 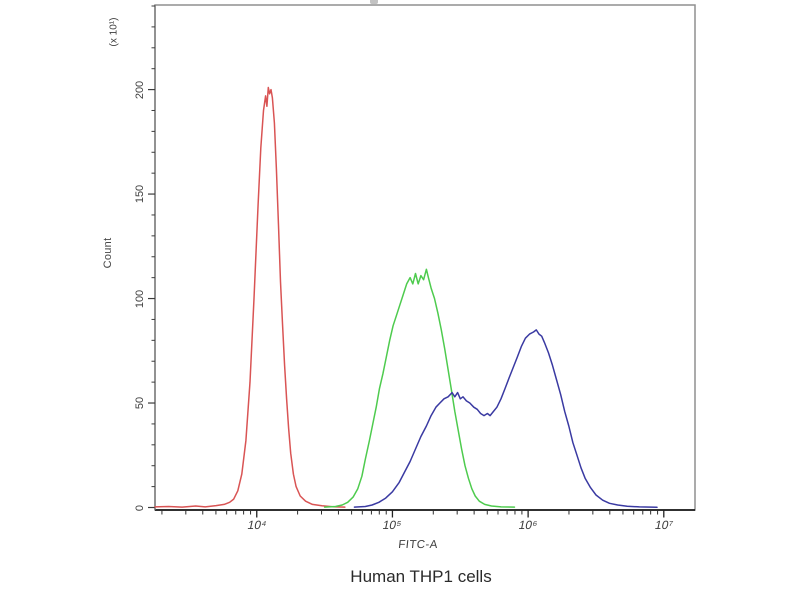 I want to click on x-tick-label-10⁶: 10⁶, so click(x=528, y=525).